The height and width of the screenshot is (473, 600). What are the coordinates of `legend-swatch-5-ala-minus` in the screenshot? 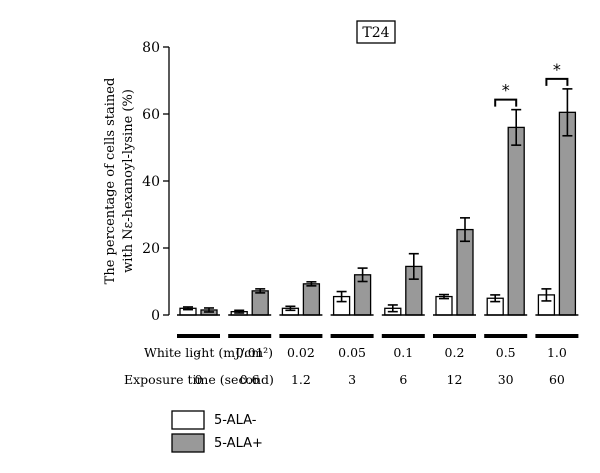 It's located at (188, 420).